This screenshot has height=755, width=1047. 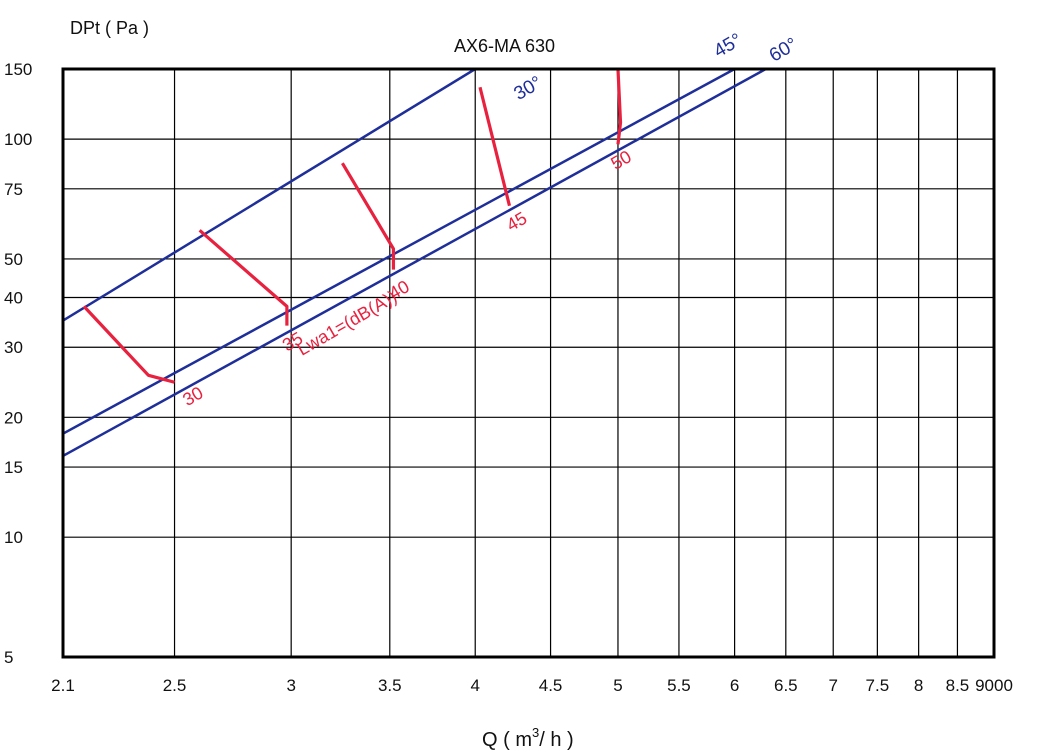 I want to click on x-tick-label: 6.5, so click(x=786, y=685).